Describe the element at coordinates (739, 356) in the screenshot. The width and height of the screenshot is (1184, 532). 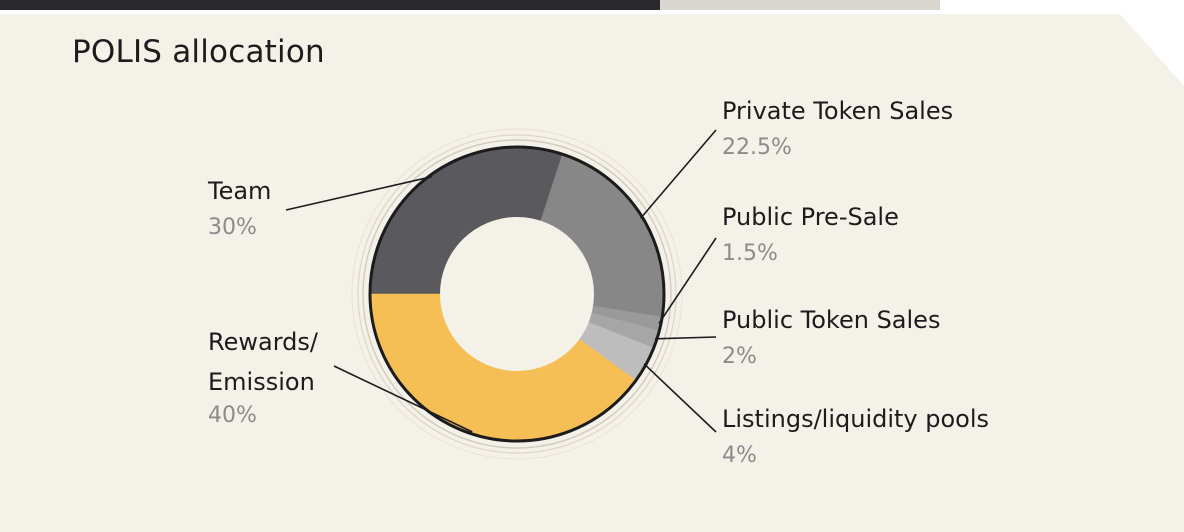
I see `slice-value: 2%` at that location.